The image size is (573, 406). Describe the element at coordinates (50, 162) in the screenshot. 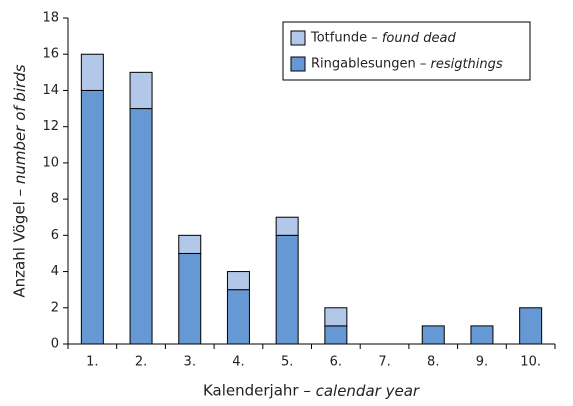

I see `y-tick-label: 10` at that location.